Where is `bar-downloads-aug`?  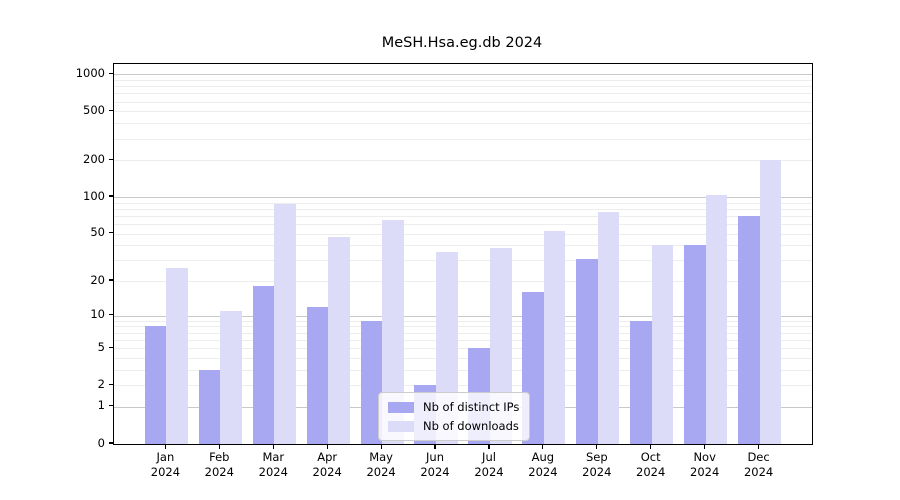 bar-downloads-aug is located at coordinates (554, 337).